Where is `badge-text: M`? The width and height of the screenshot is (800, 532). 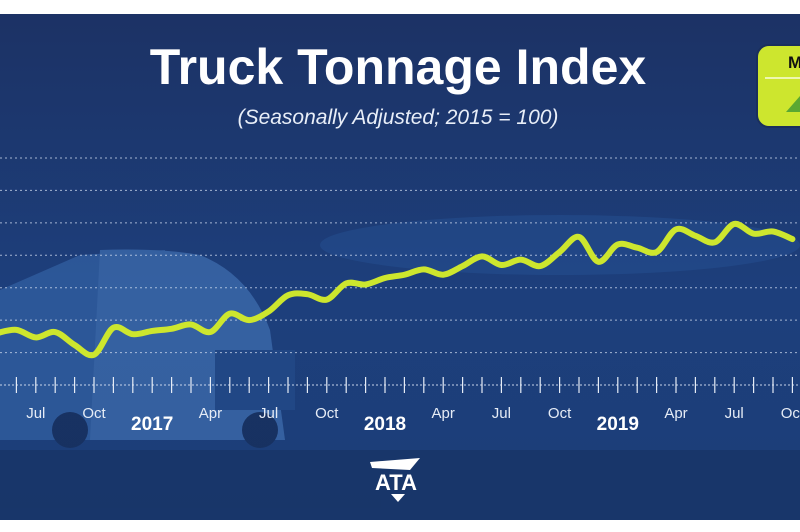
badge-text: M is located at coordinates (794, 62).